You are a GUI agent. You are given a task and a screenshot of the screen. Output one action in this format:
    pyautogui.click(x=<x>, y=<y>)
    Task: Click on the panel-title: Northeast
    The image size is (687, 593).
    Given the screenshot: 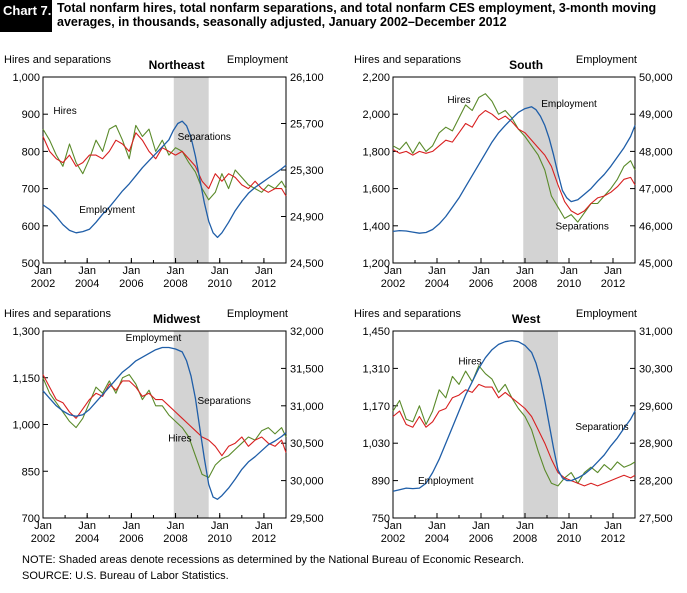 What is the action you would take?
    pyautogui.click(x=177, y=65)
    